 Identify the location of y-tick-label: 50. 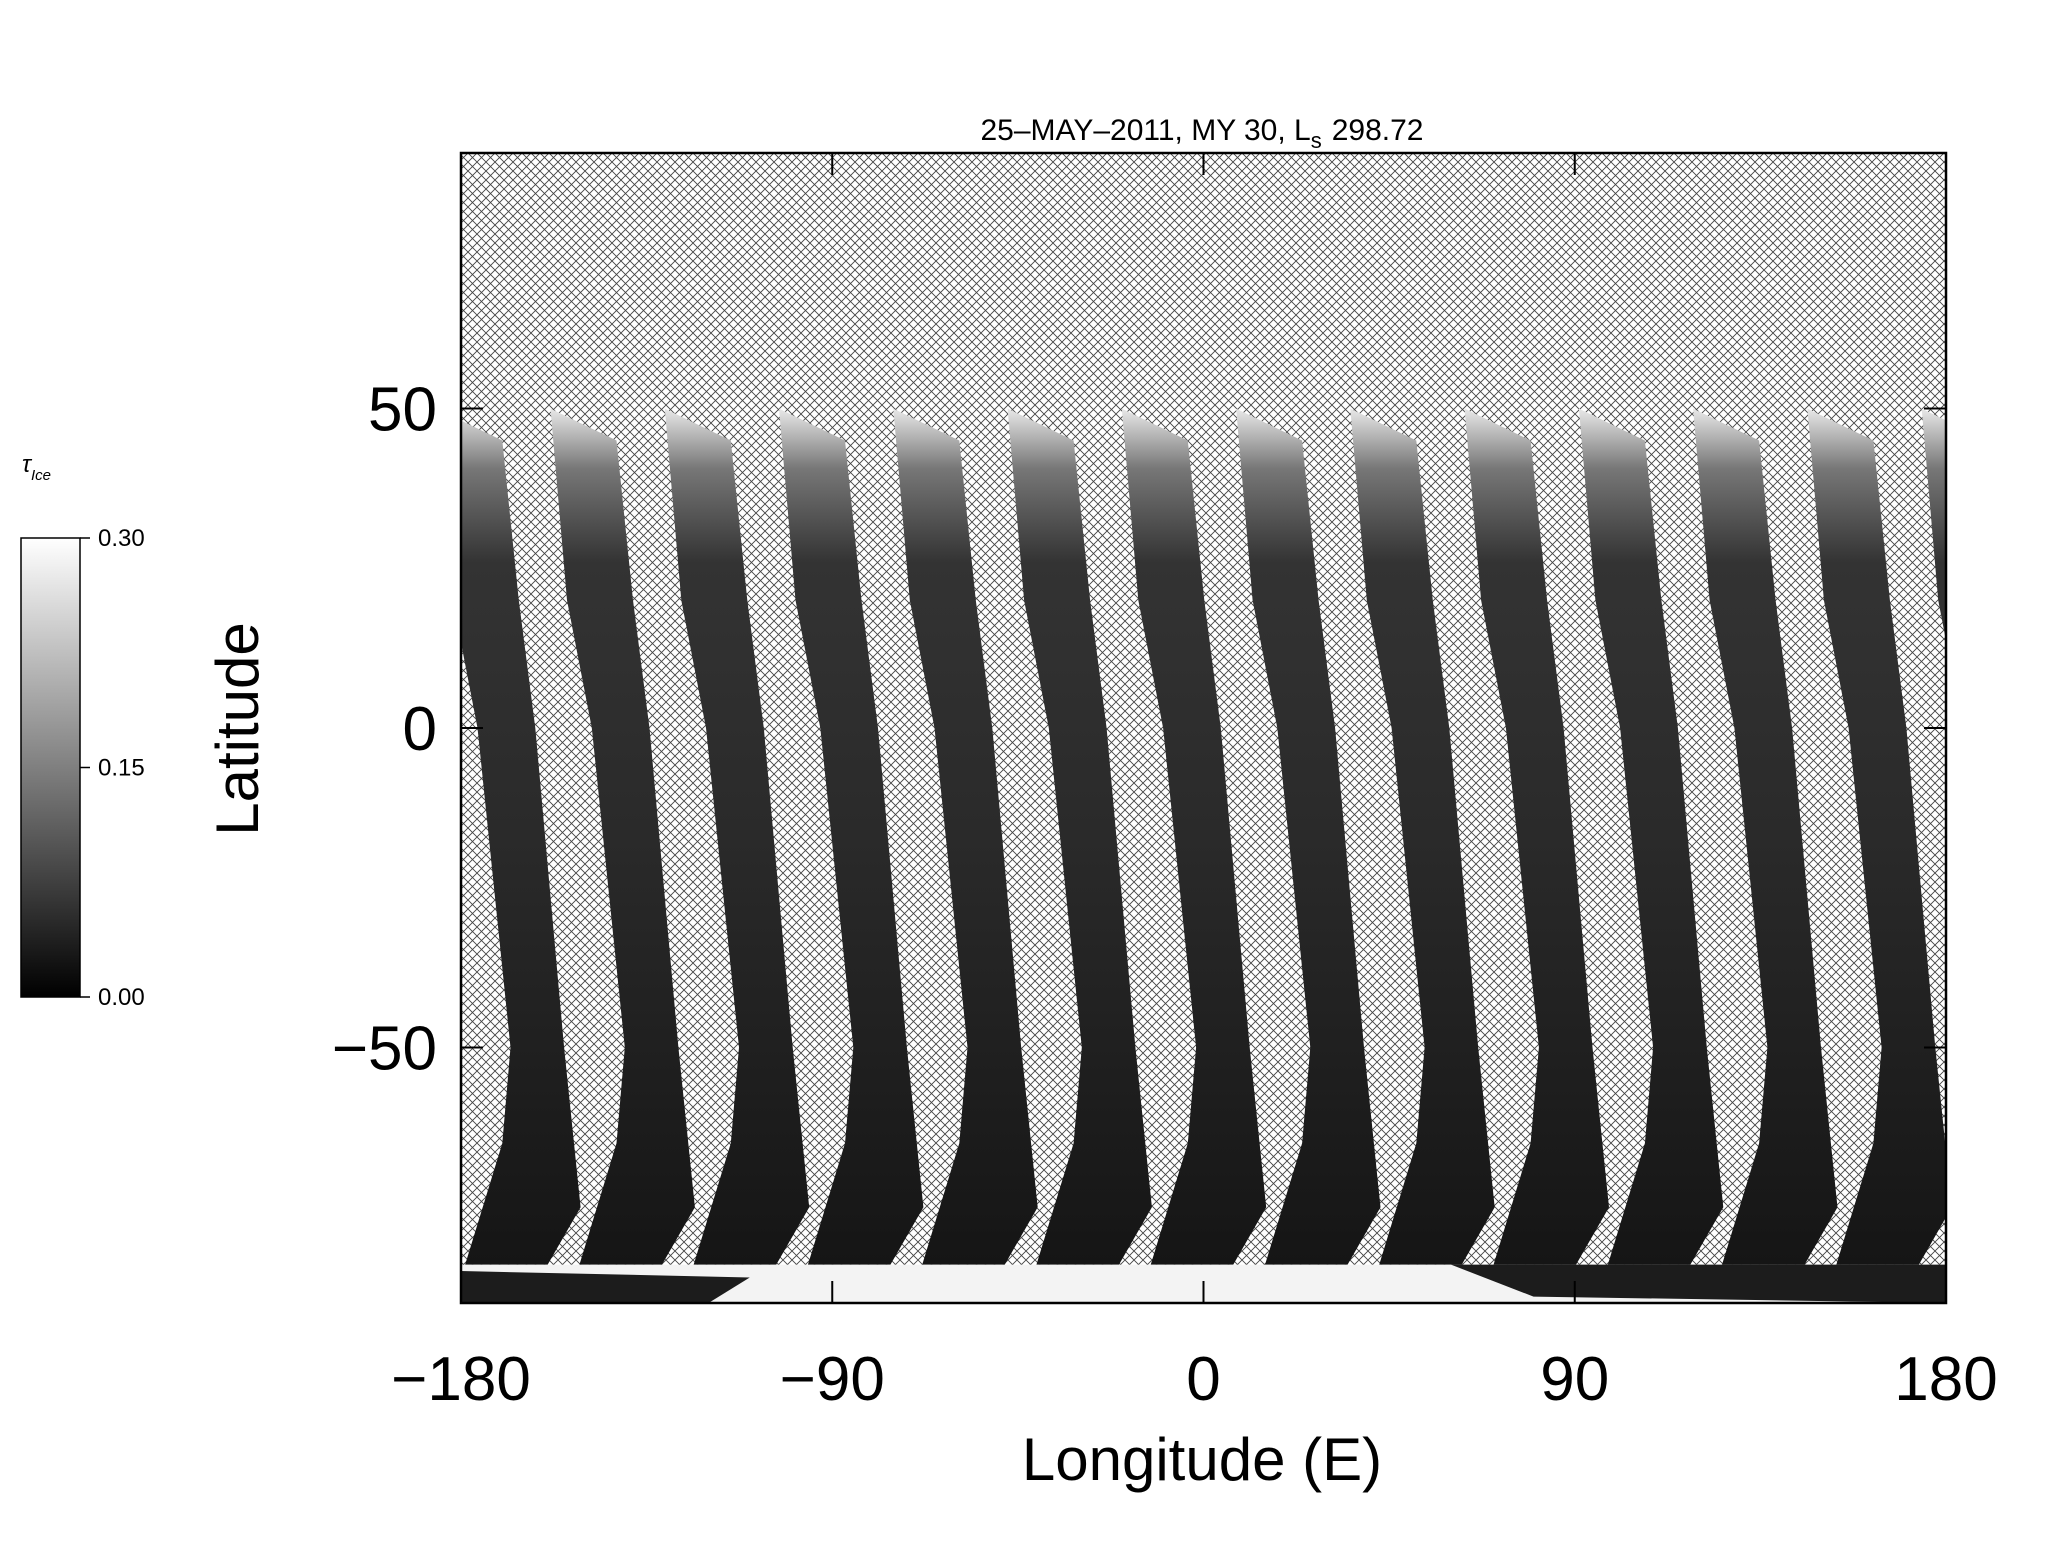
(402, 410).